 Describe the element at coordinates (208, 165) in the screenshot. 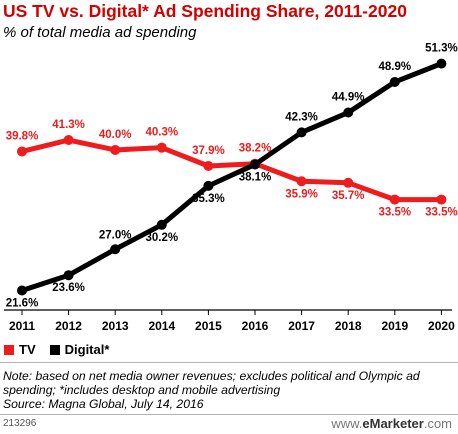

I see `data-point-tv-2015` at that location.